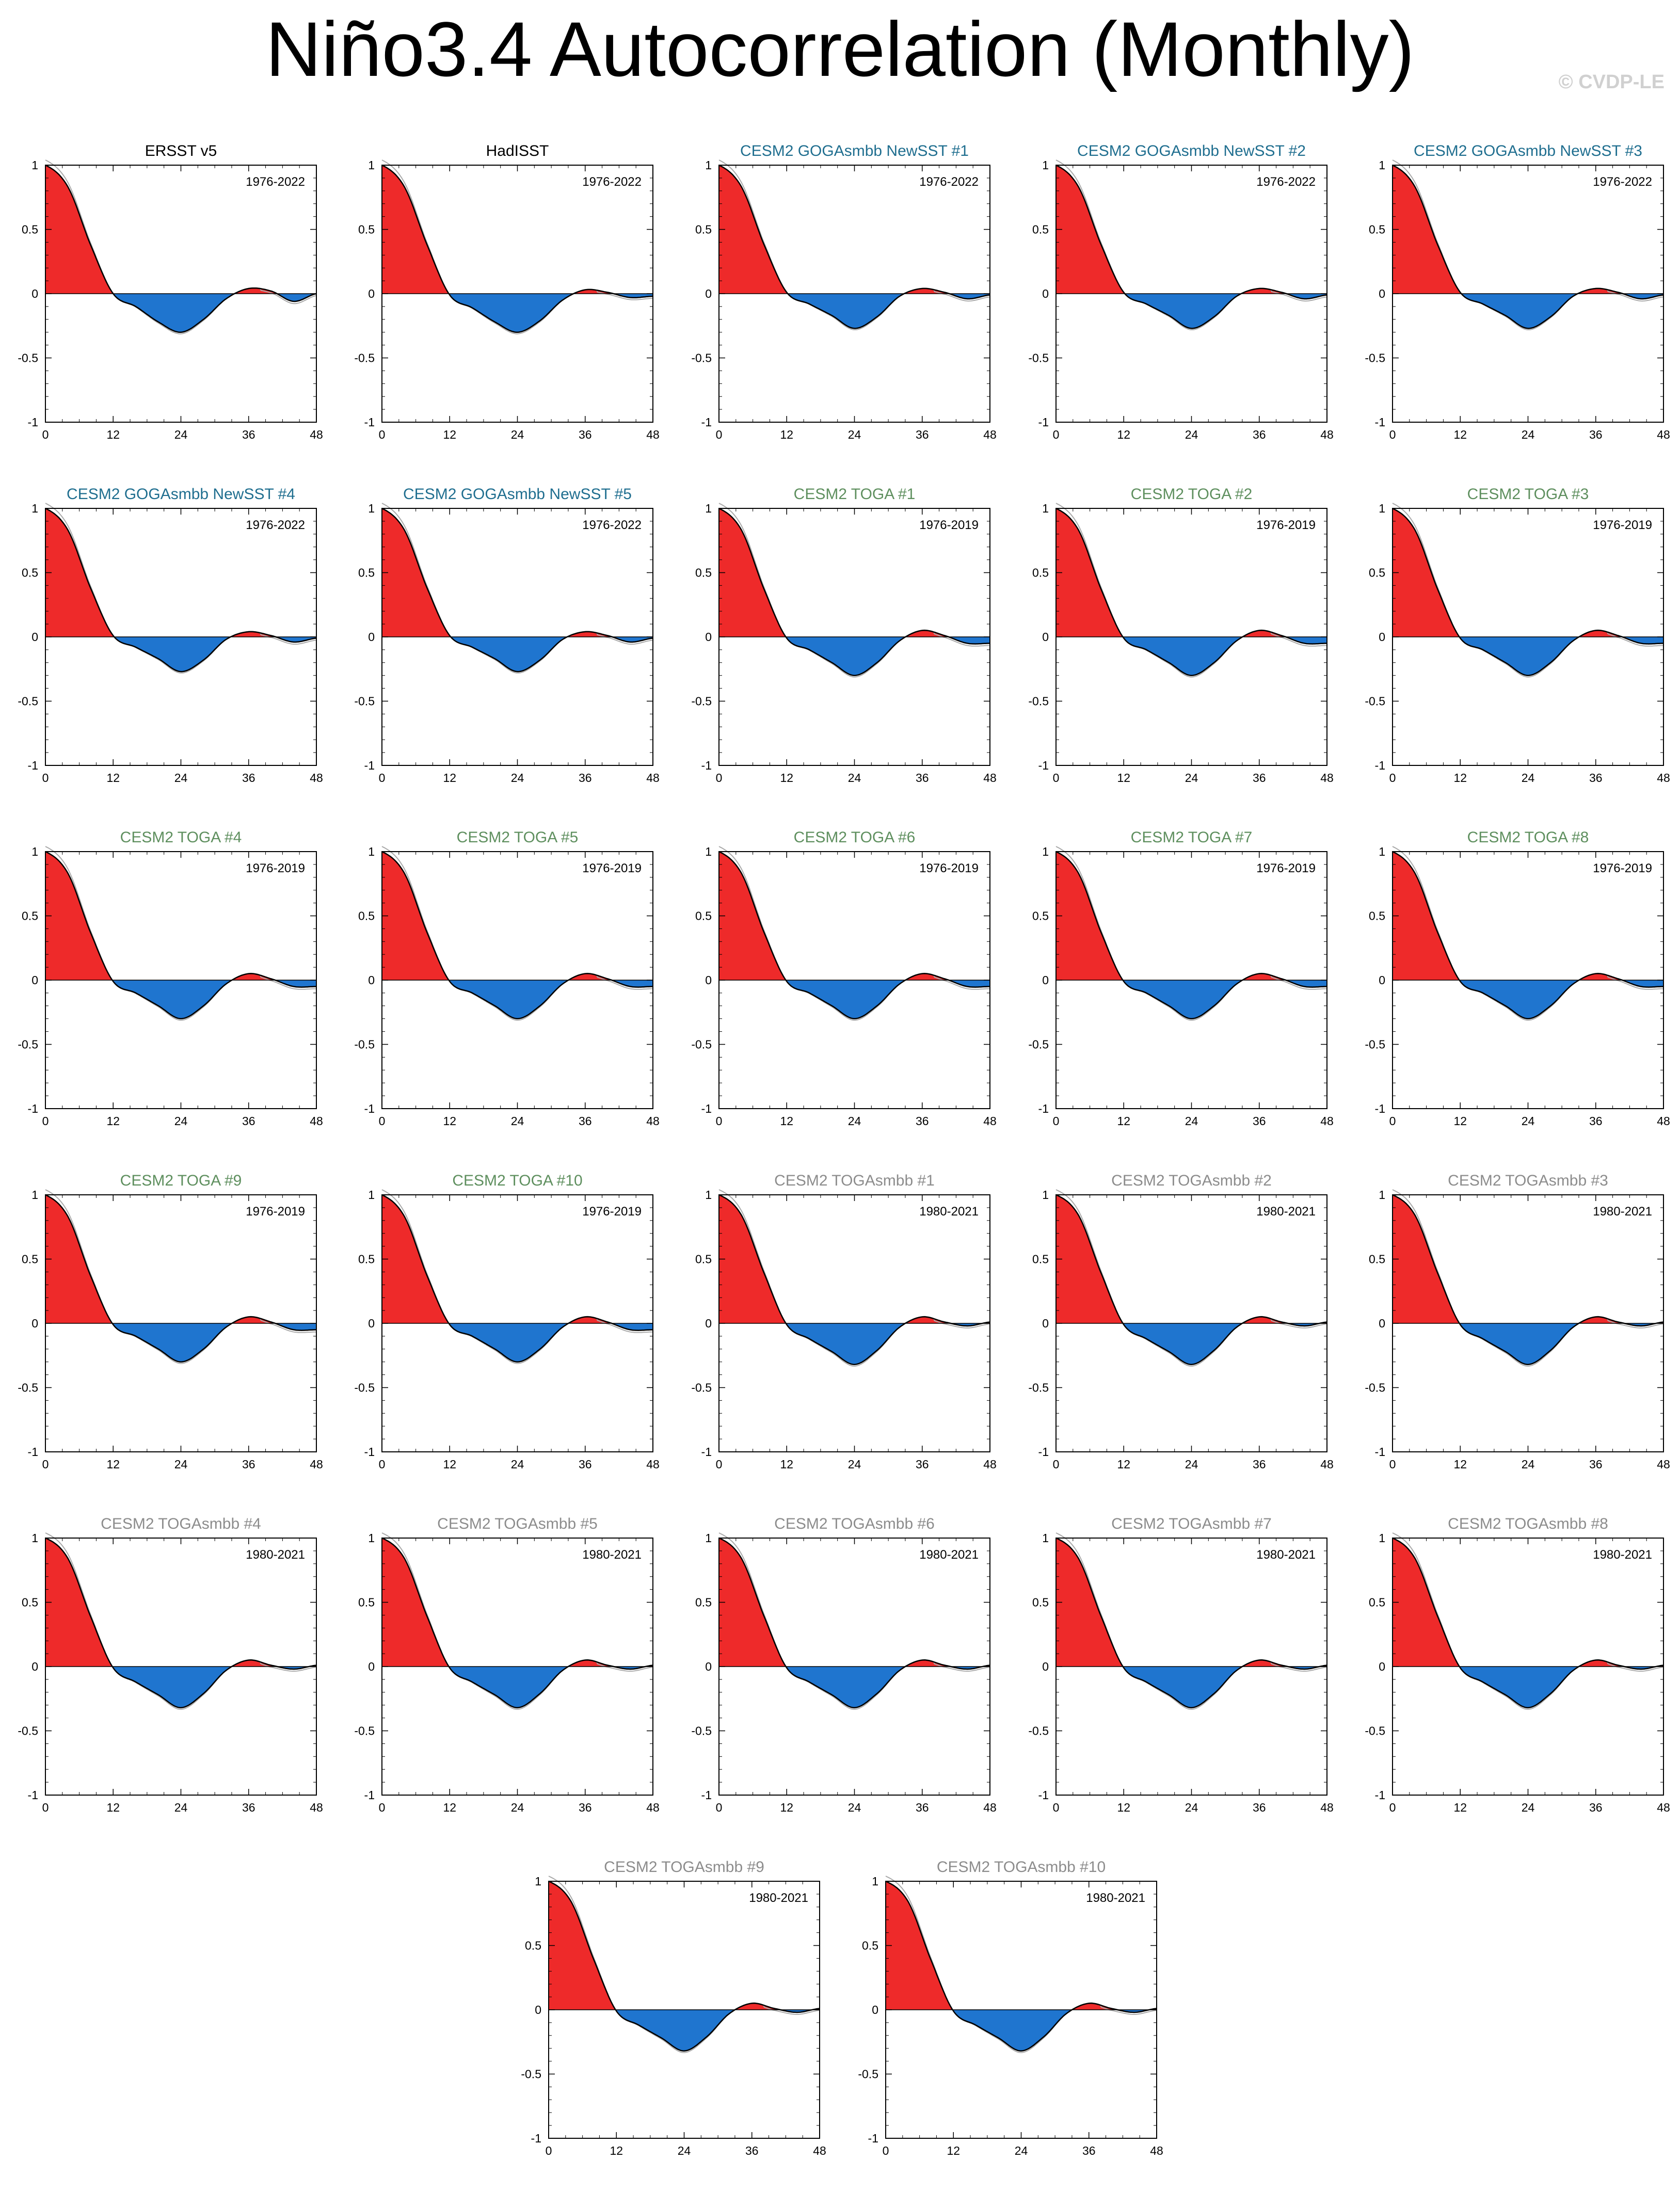 This screenshot has width=1680, height=2193. What do you see at coordinates (506, 291) in the screenshot?
I see `chart-panel: HadISST 0 12 24 36 48 1 0.5 0 -0.5 -1 1976-2022` at bounding box center [506, 291].